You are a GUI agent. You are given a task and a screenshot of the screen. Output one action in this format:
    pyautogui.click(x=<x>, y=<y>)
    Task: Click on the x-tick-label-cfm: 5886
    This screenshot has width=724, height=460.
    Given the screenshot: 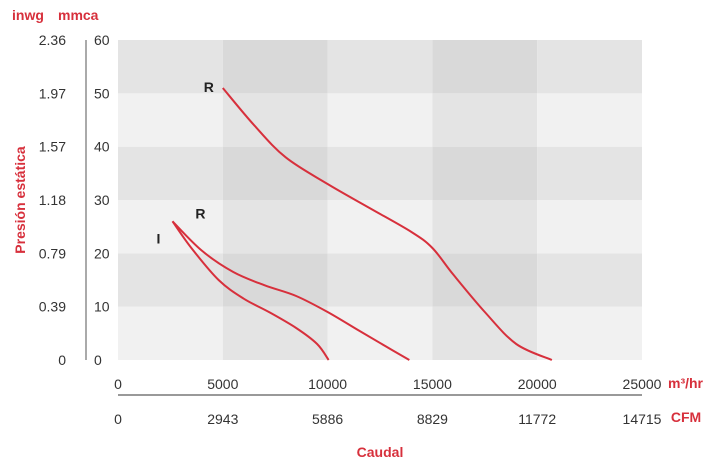 What is the action you would take?
    pyautogui.click(x=327, y=419)
    